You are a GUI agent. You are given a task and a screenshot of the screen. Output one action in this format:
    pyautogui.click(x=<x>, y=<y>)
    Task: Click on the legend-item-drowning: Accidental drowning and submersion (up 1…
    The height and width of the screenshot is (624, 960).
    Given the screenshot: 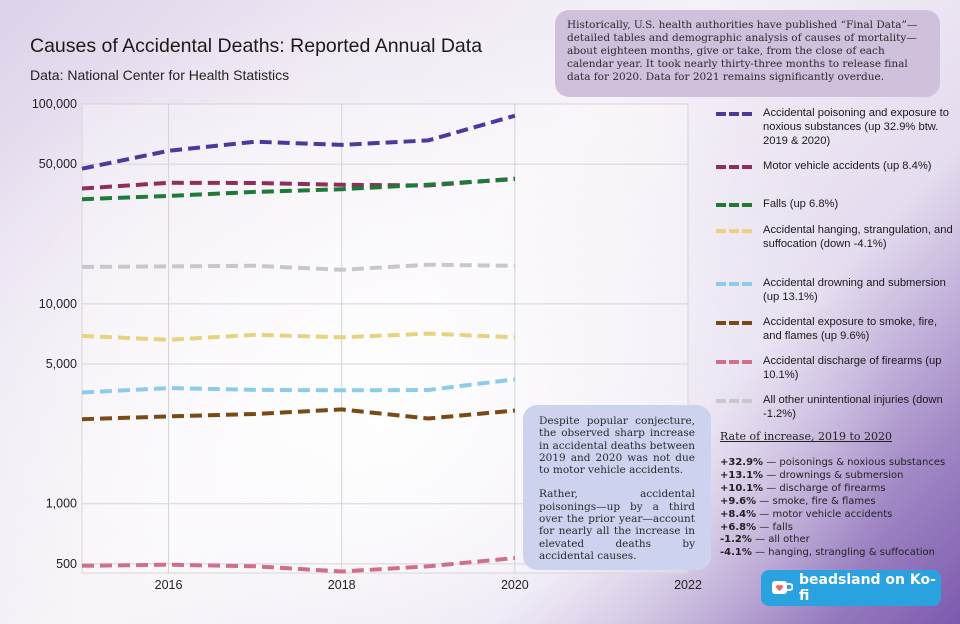 What is the action you would take?
    pyautogui.click(x=836, y=290)
    